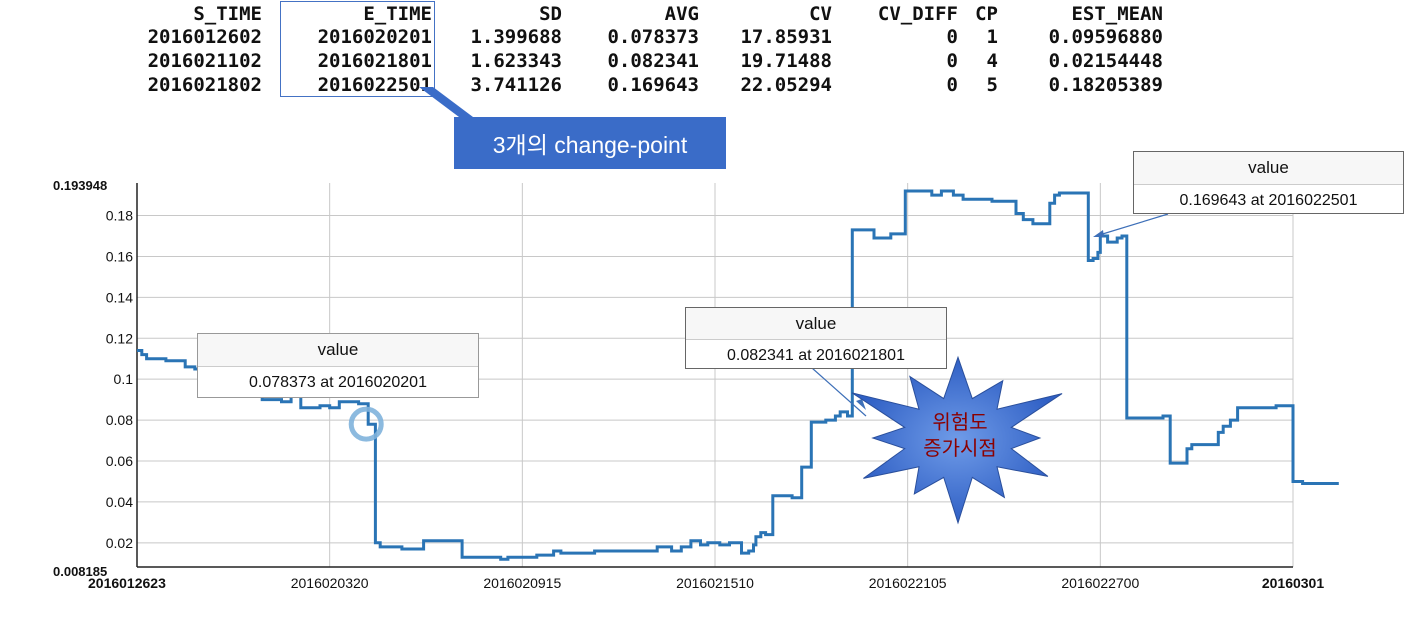 The width and height of the screenshot is (1409, 628). I want to click on table-cell-r2-c4: 0.082341, so click(653, 61).